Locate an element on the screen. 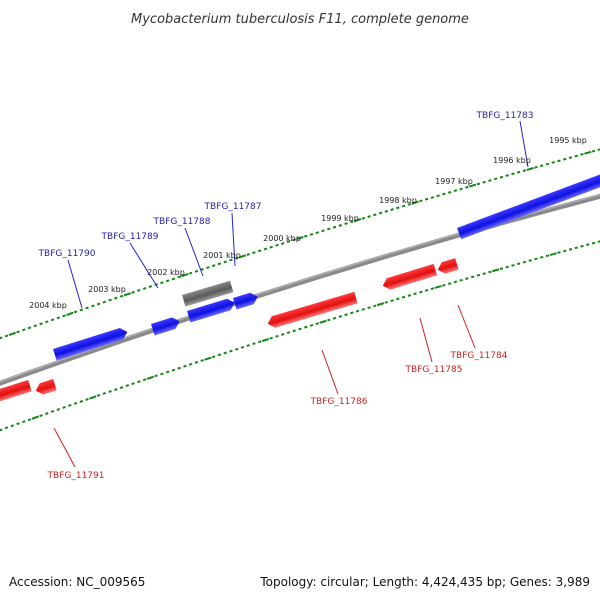 The height and width of the screenshot is (600, 600). gene-label-forward-3: TBFG_11788 is located at coordinates (182, 222).